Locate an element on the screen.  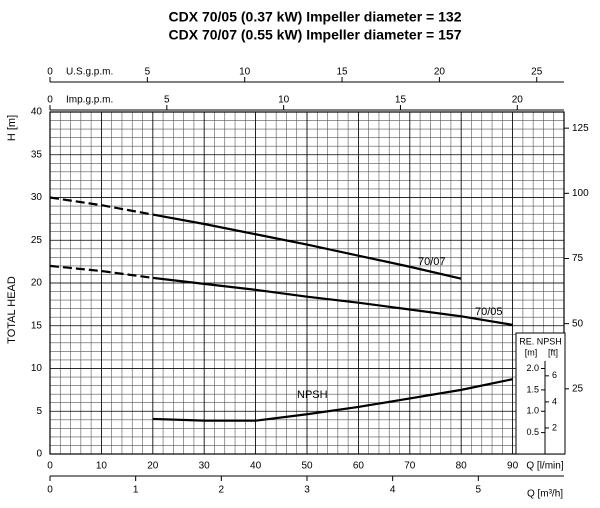
y-tick-label: 25 is located at coordinates (37, 240).